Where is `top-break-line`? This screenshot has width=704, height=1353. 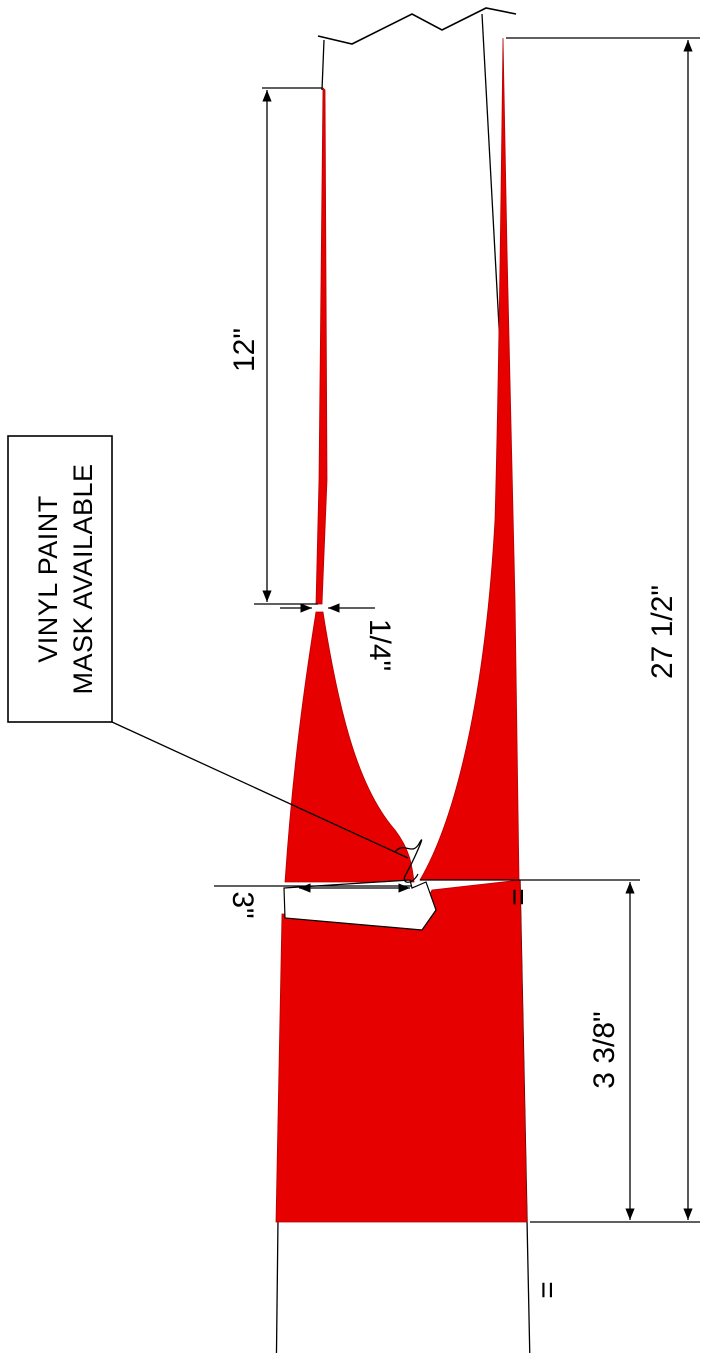 top-break-line is located at coordinates (417, 26).